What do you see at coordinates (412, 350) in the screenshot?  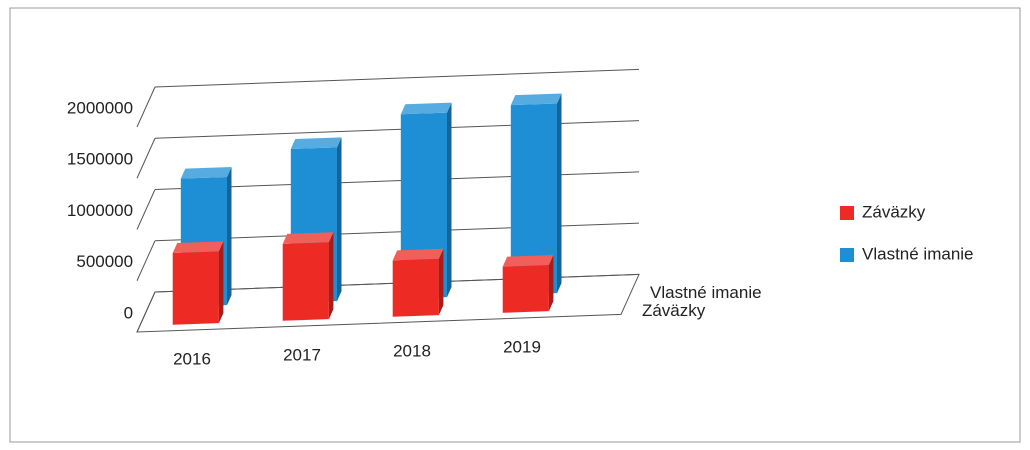 I see `x-tick-label: 2018` at bounding box center [412, 350].